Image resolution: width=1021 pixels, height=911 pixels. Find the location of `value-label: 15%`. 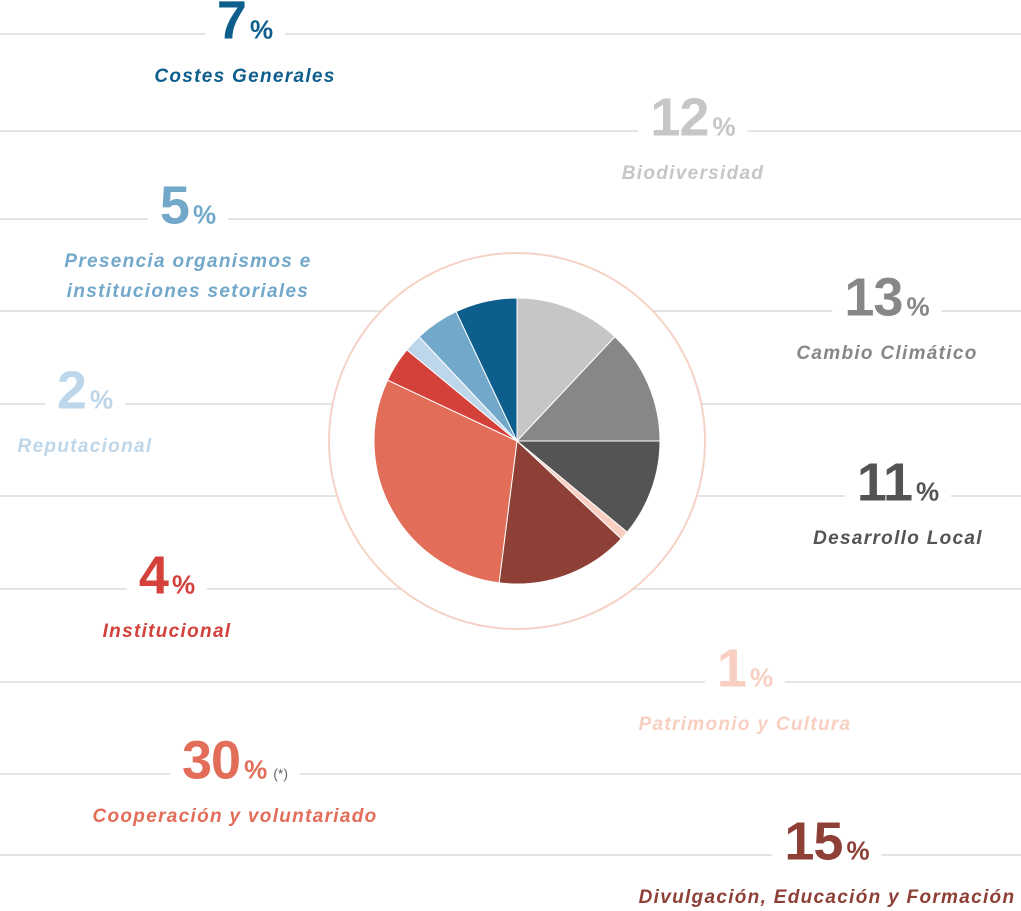

value-label: 15% is located at coordinates (827, 841).